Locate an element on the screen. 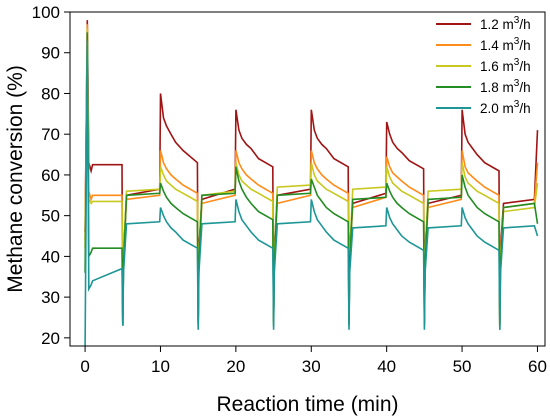  x-tick-label: 50 is located at coordinates (462, 366).